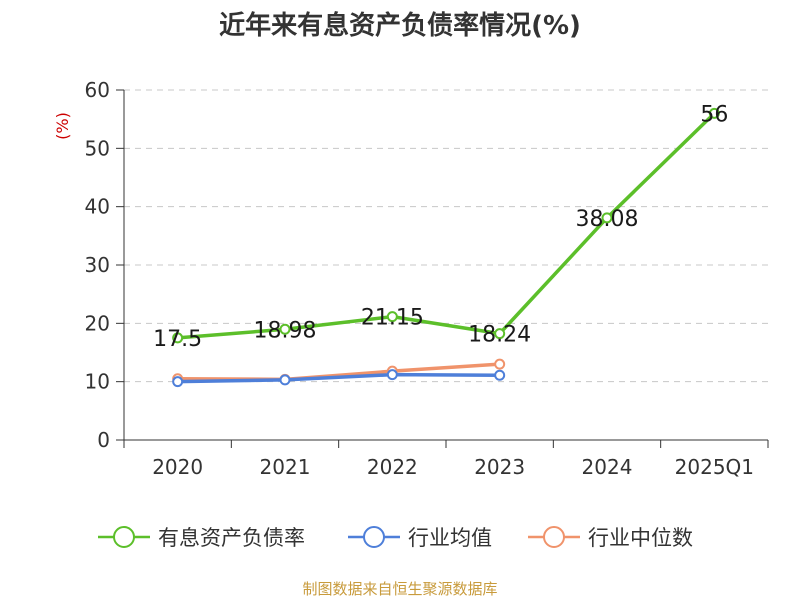 This screenshot has height=600, width=800. Describe the element at coordinates (97, 265) in the screenshot. I see `y-tick-label: 30` at that location.